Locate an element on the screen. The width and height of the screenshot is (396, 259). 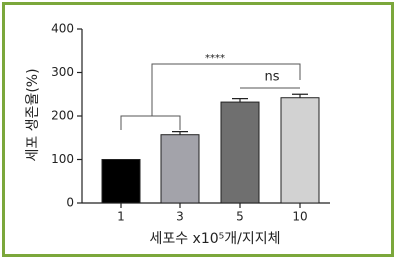
bracket is located at coordinates (210, 96).